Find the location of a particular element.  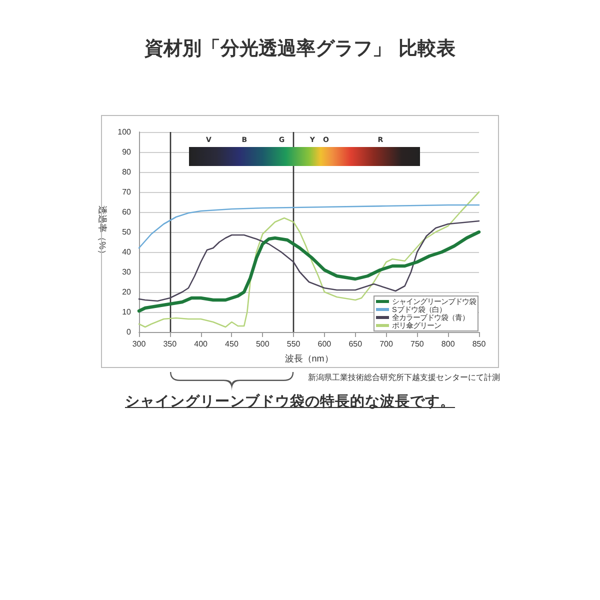

y-tick-label: 100 is located at coordinates (125, 132).